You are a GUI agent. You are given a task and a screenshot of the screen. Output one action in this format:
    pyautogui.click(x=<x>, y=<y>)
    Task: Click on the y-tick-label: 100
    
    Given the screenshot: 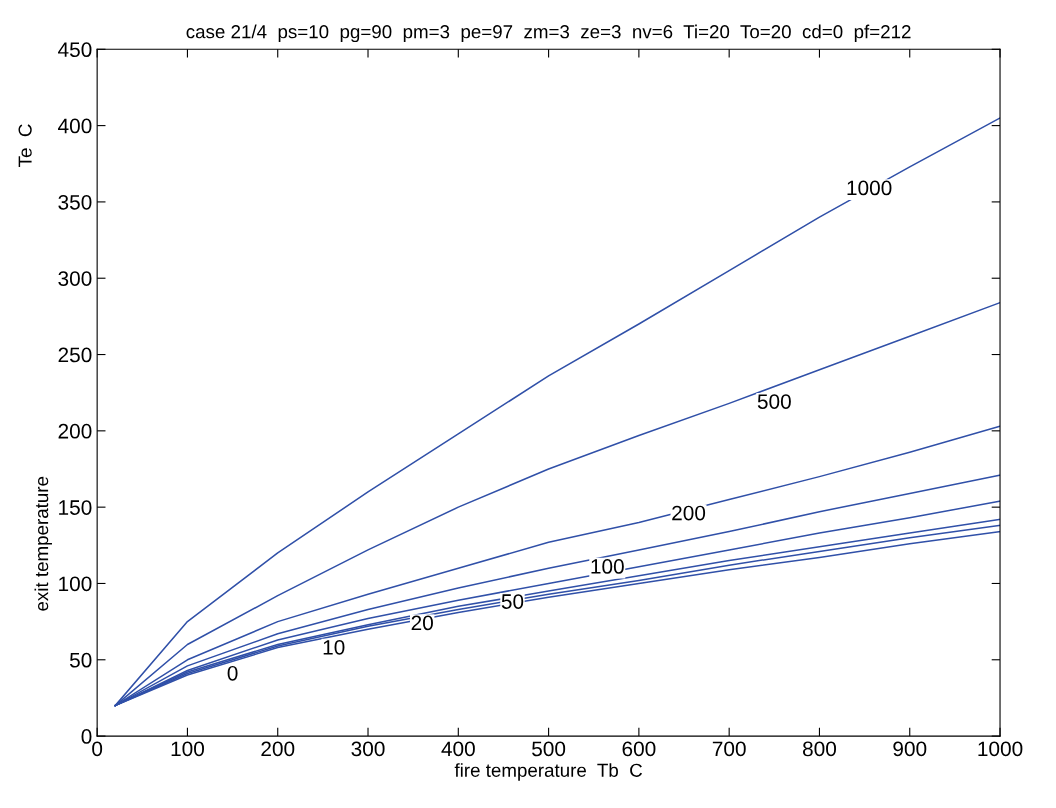 What is the action you would take?
    pyautogui.click(x=75, y=584)
    